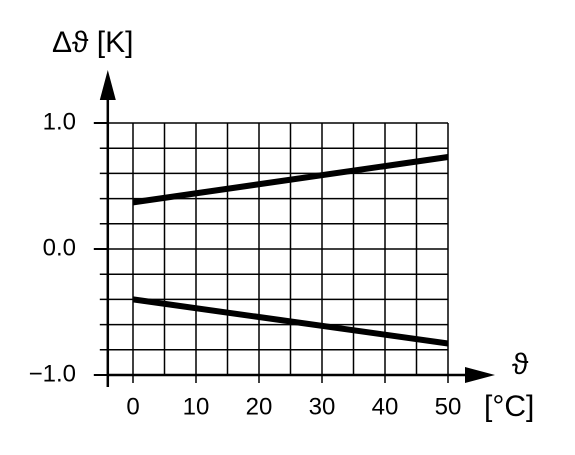 Image resolution: width=575 pixels, height=455 pixels. I want to click on x-tick-label: 50, so click(448, 406).